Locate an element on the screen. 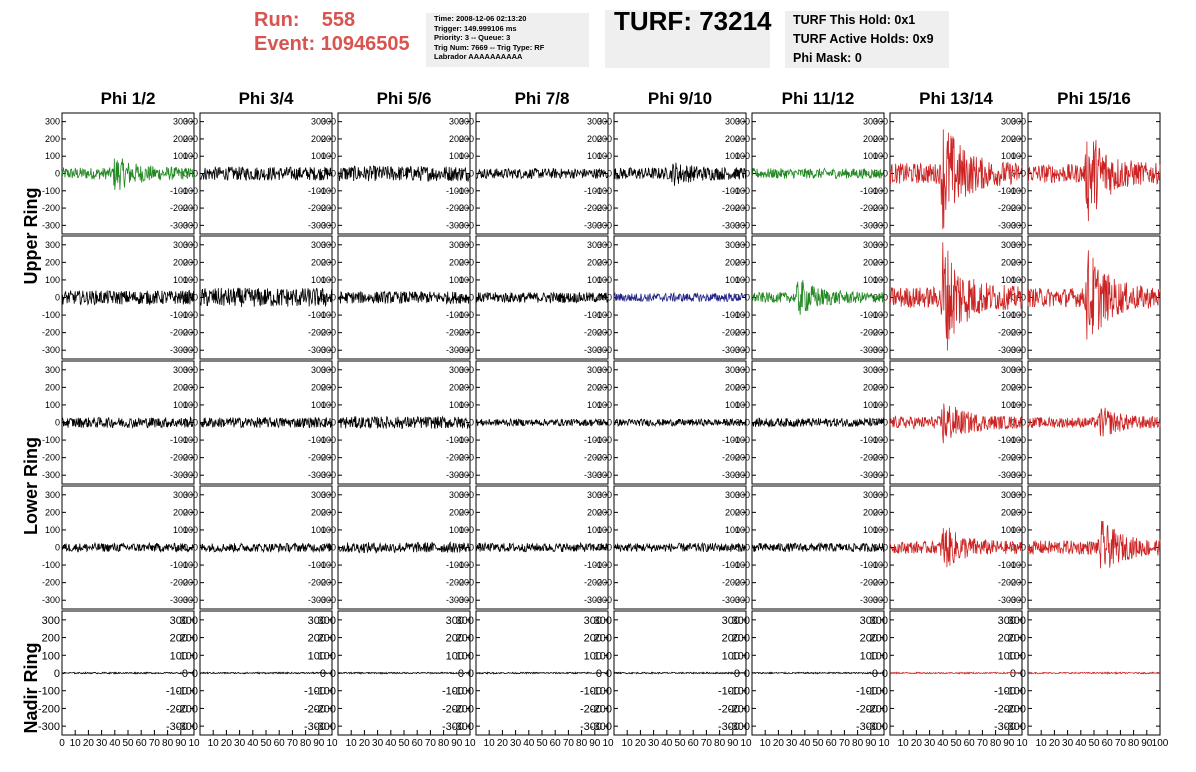  time-line: Time: 2008-12-06 02:13:20 is located at coordinates (480, 18).